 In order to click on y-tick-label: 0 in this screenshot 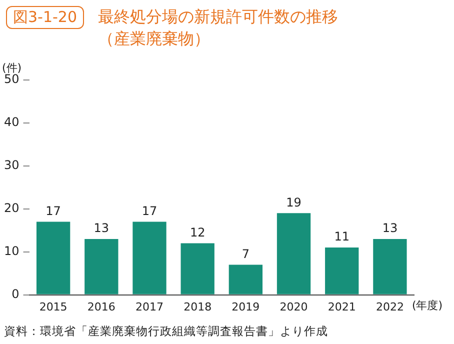, I will do `click(16, 293)`.